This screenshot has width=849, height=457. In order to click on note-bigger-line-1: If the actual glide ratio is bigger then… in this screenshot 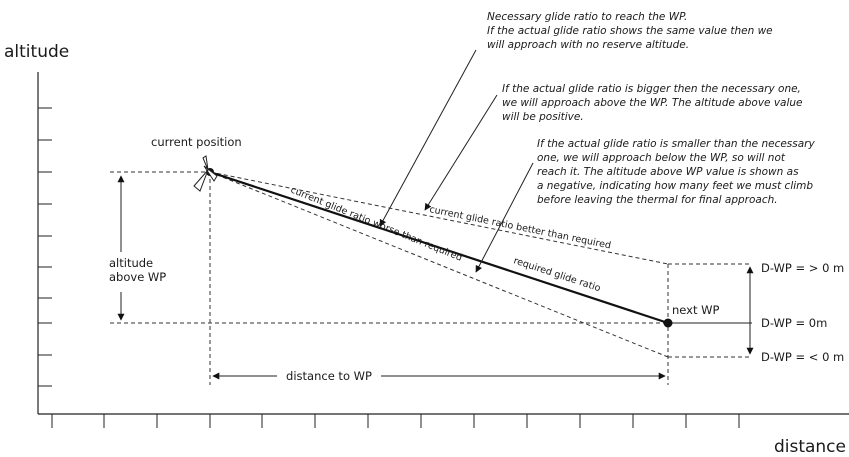, I will do `click(651, 89)`.